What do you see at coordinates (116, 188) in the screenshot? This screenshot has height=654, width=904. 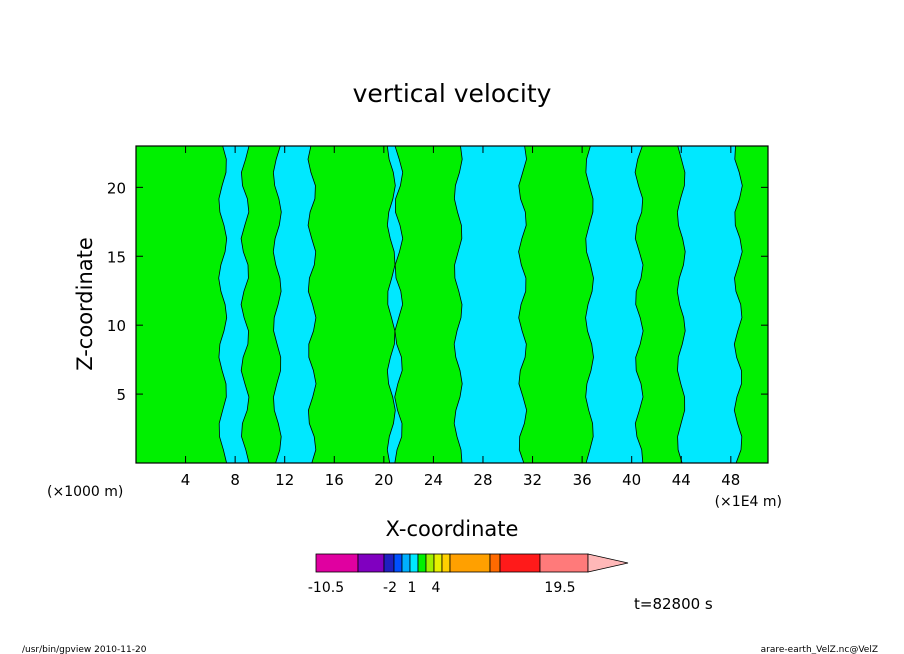 I see `y-tick-label: 20` at bounding box center [116, 188].